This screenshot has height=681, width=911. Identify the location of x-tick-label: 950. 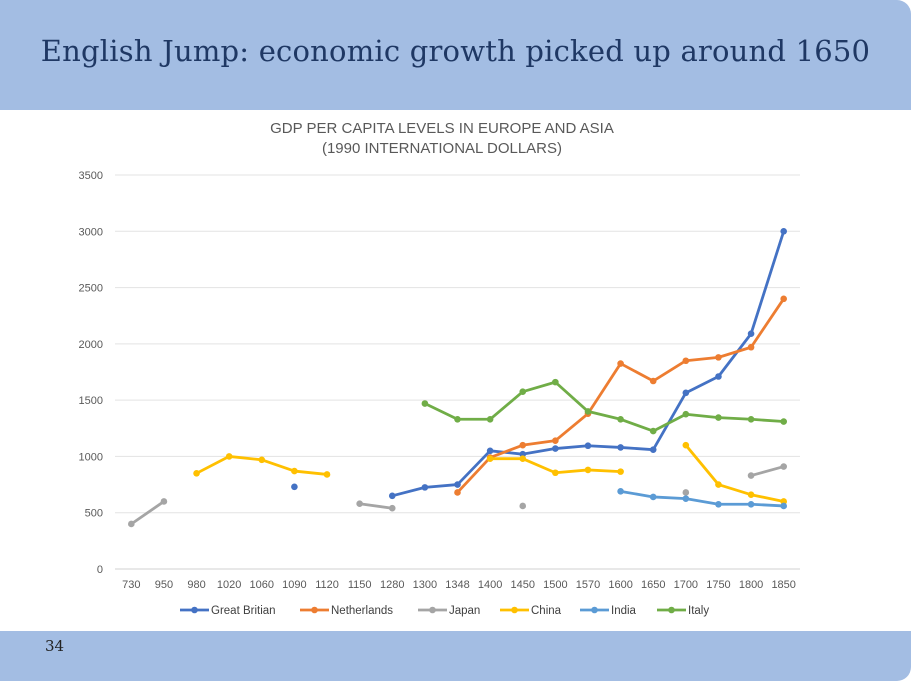
(164, 585).